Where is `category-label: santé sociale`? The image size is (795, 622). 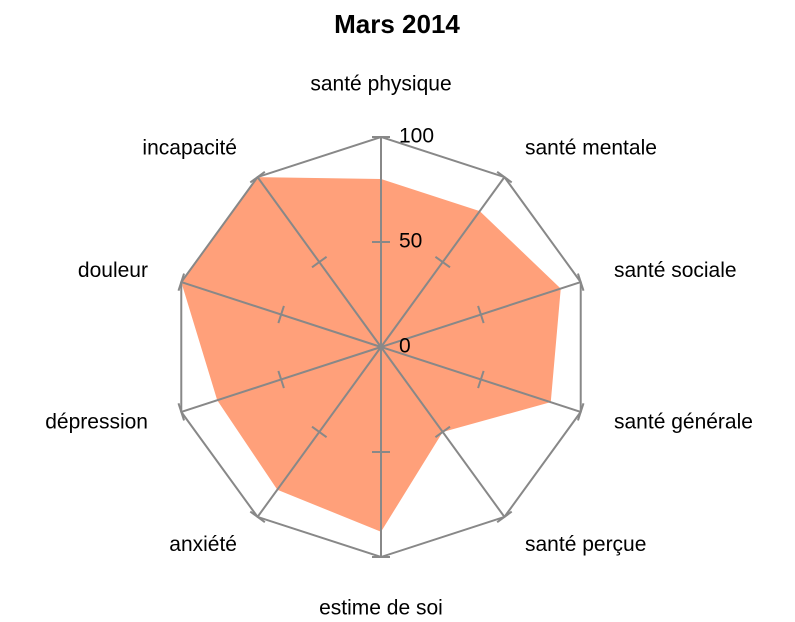 category-label: santé sociale is located at coordinates (675, 270).